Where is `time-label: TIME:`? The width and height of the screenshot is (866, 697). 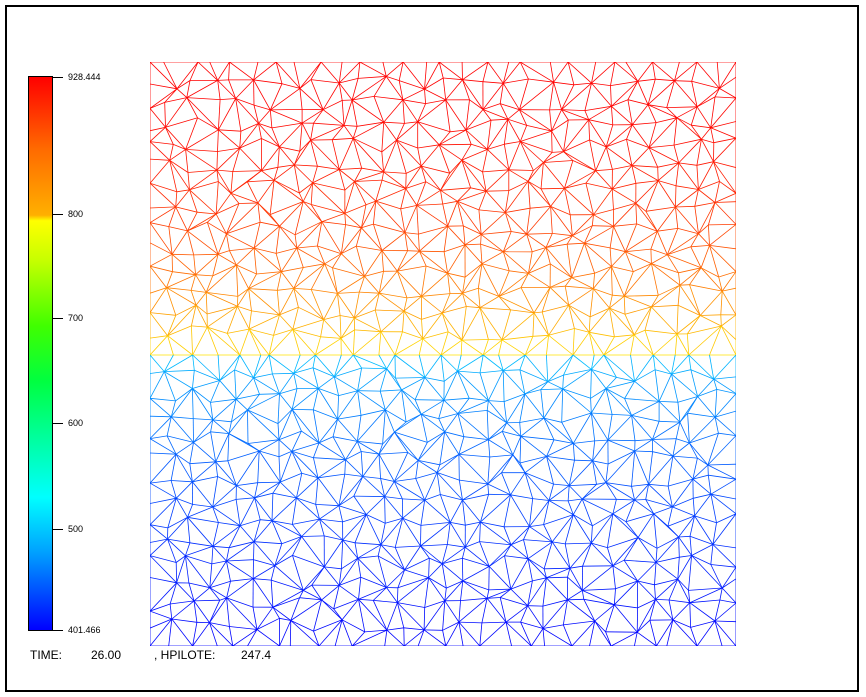
time-label: TIME: is located at coordinates (46, 655).